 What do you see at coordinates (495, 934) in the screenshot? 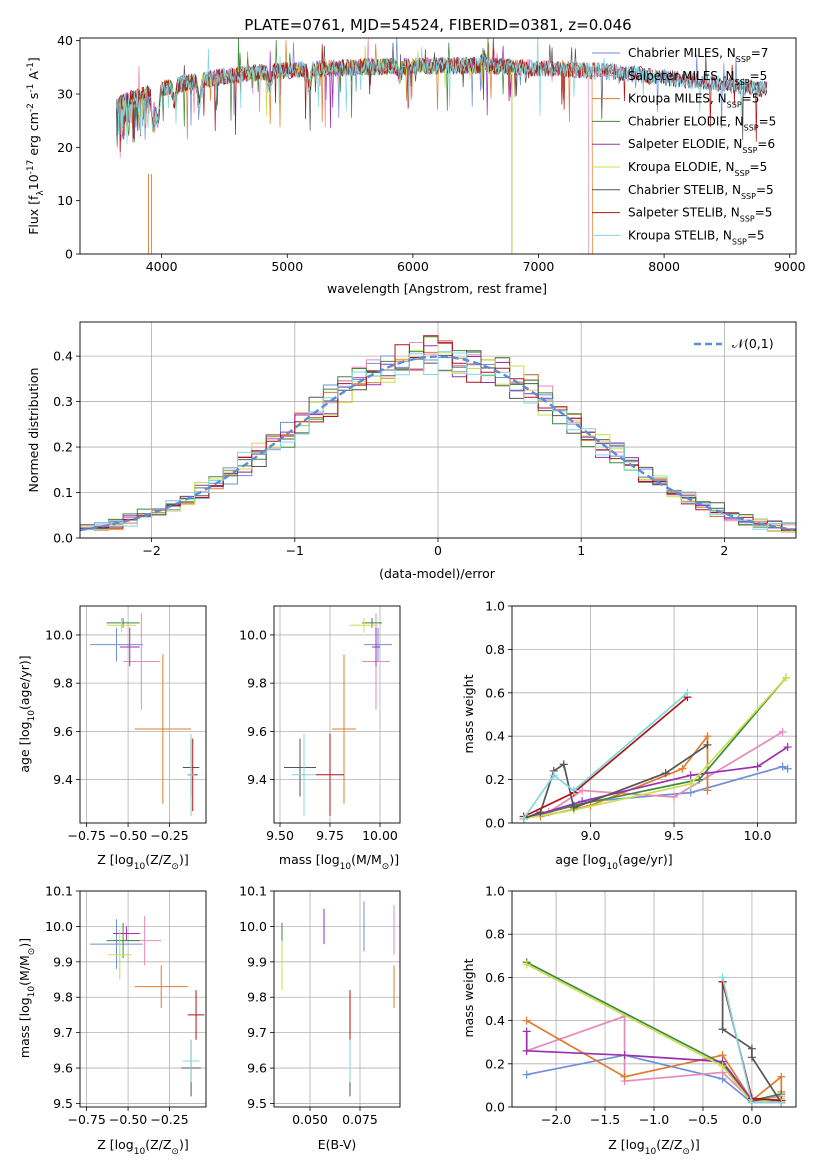
I see `y-tick-label: 0.8` at bounding box center [495, 934].